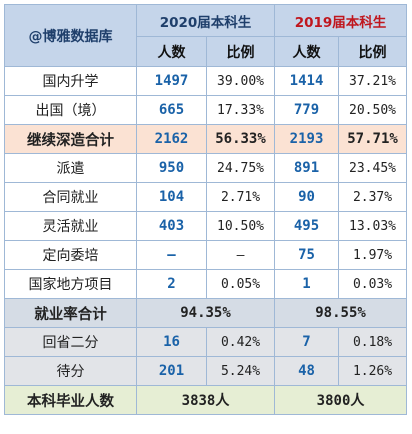 This screenshot has height=434, width=412. What do you see at coordinates (373, 168) in the screenshot?
I see `ratio-2019: 23.45%` at bounding box center [373, 168].